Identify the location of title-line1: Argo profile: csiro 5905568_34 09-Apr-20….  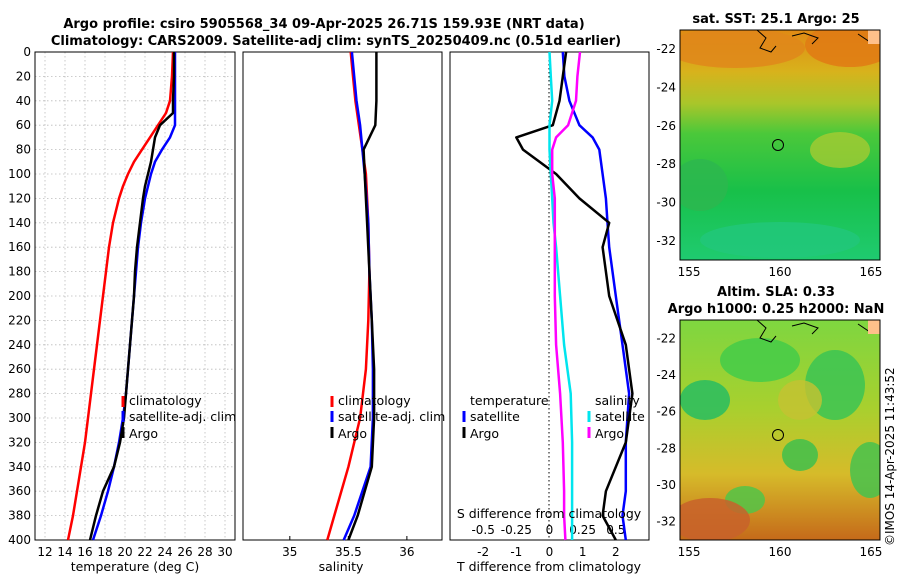
(323, 24).